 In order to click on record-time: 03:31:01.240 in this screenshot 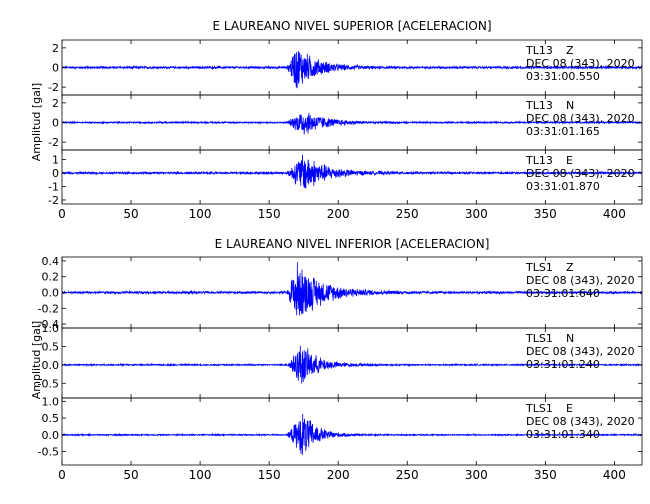, I will do `click(563, 364)`.